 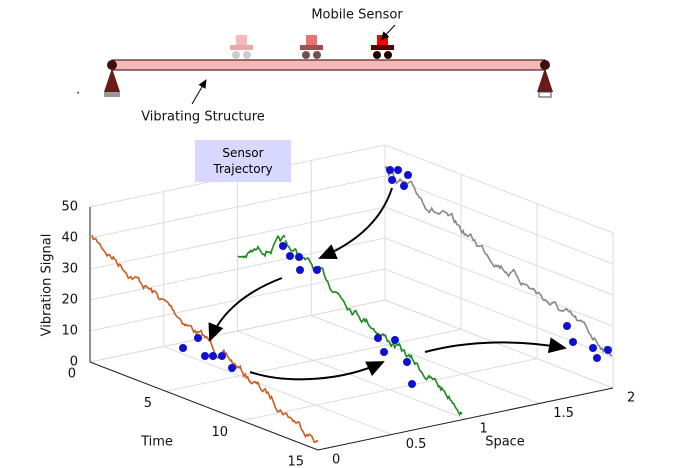 I want to click on z-axis-label: Vibration Signal, so click(x=47, y=285).